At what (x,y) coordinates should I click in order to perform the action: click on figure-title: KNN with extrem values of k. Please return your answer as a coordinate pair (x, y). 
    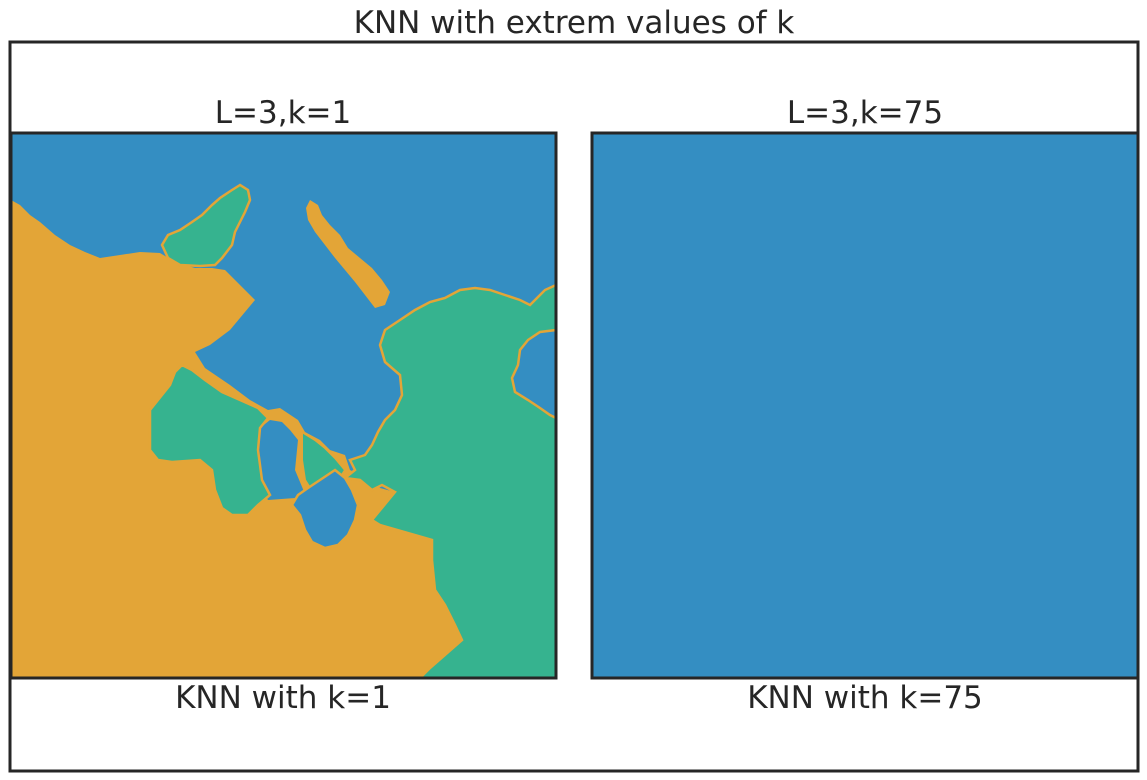
    Looking at the image, I should click on (574, 23).